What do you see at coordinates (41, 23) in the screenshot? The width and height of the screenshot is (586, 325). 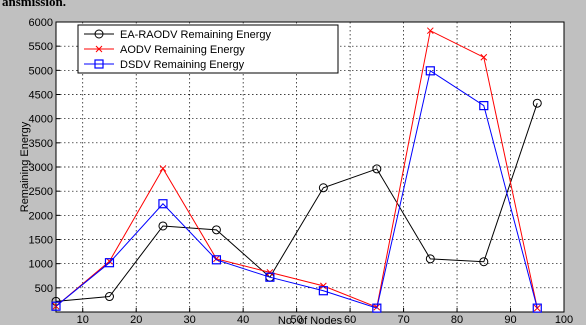 I see `y-tick-label: 6000` at bounding box center [41, 23].